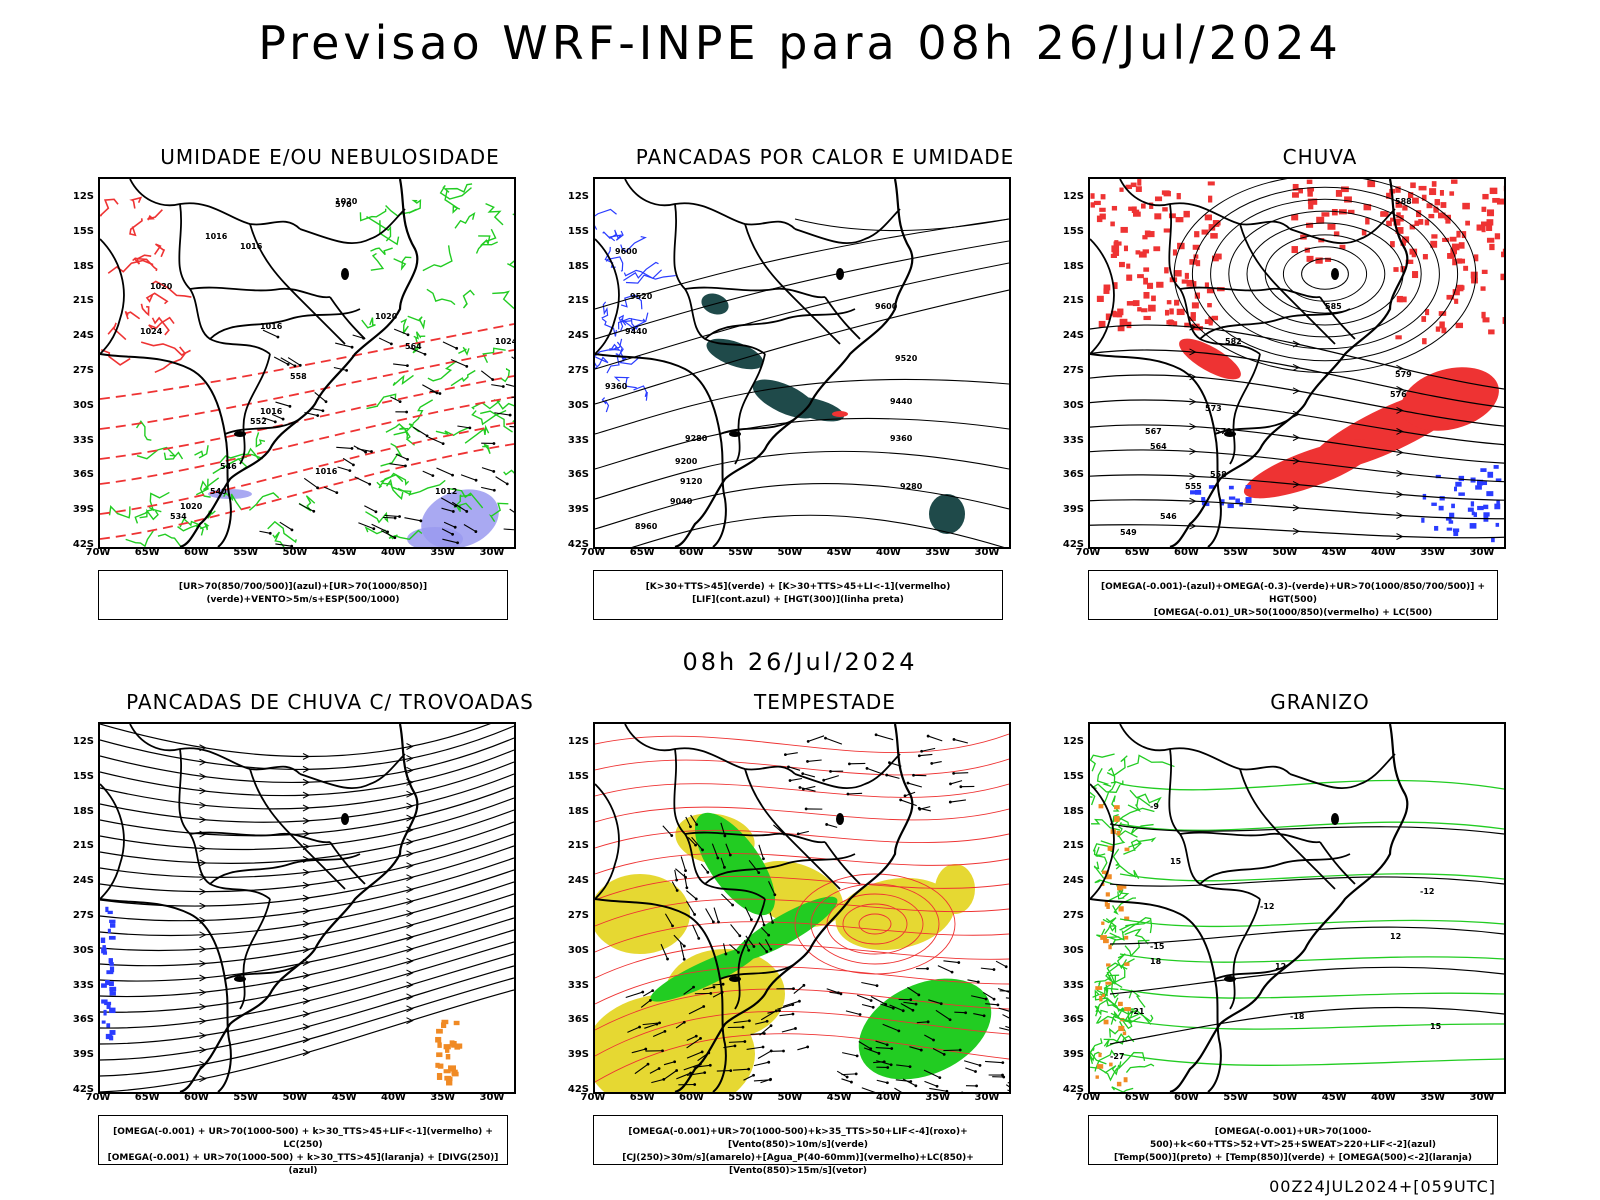 Image resolution: width=1600 pixels, height=1200 pixels. What do you see at coordinates (1297, 908) in the screenshot?
I see `map-frame: -9 -12 -12 -15 -18 -21 -27 12 15 18 12 15` at bounding box center [1297, 908].